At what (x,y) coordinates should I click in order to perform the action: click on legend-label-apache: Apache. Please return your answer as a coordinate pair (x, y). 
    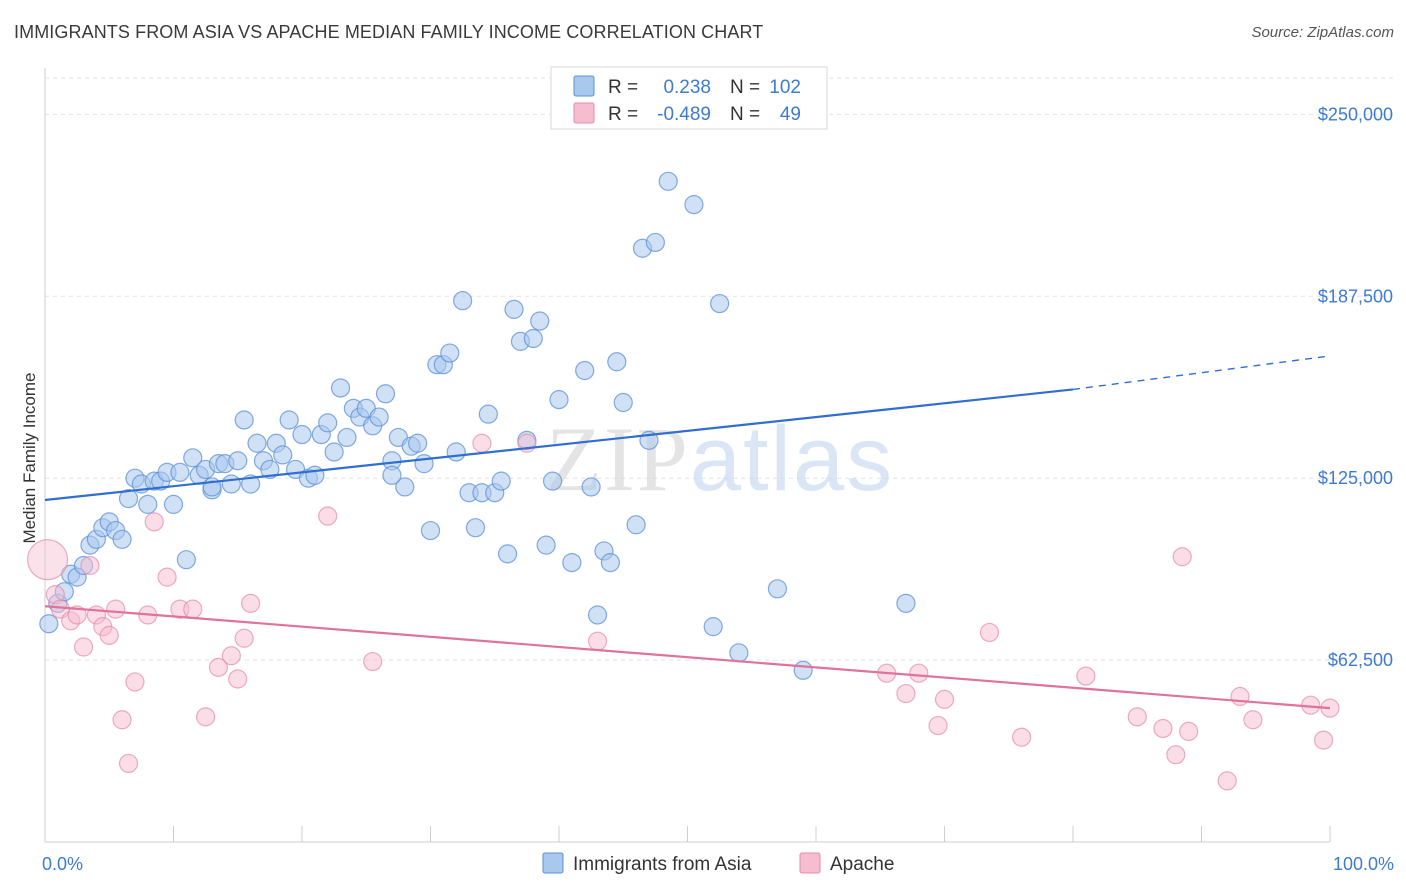
    Looking at the image, I should click on (862, 864).